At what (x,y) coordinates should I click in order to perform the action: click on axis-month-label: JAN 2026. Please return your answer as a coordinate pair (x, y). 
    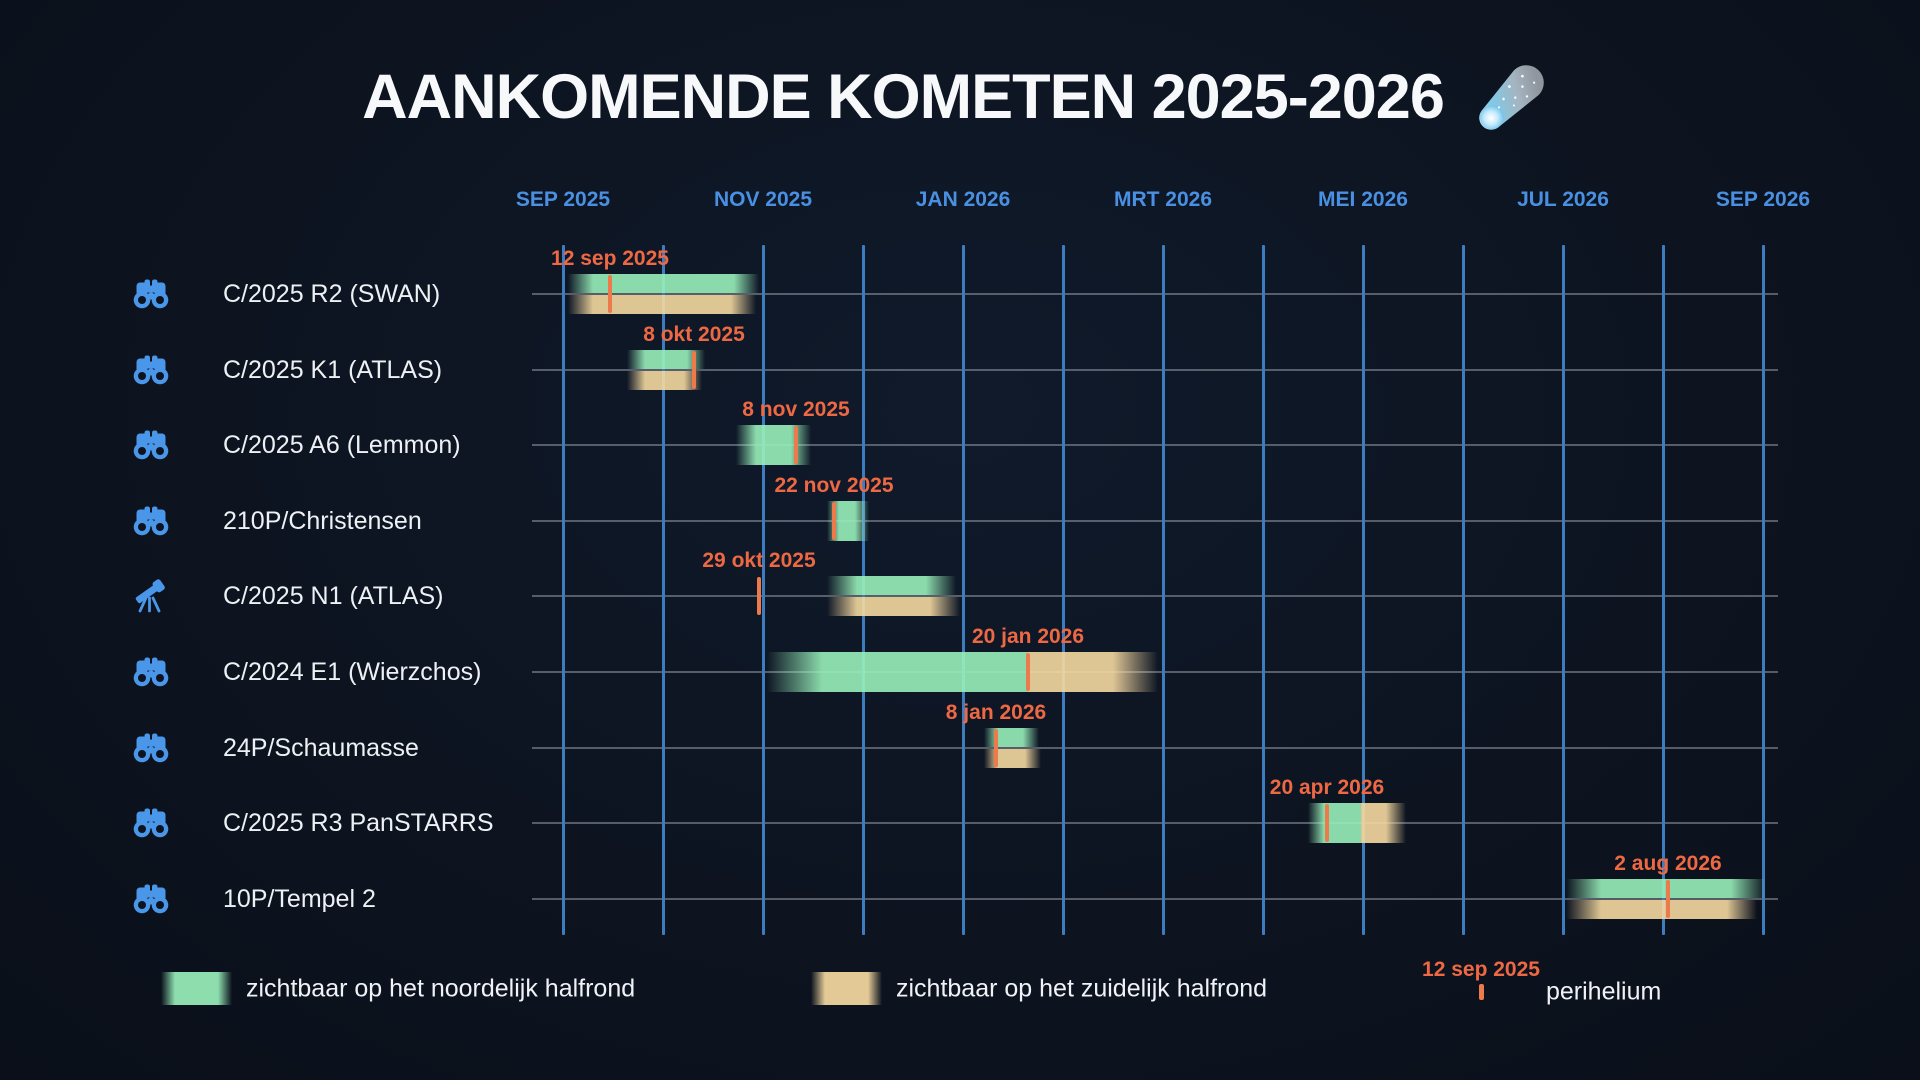
    Looking at the image, I should click on (963, 199).